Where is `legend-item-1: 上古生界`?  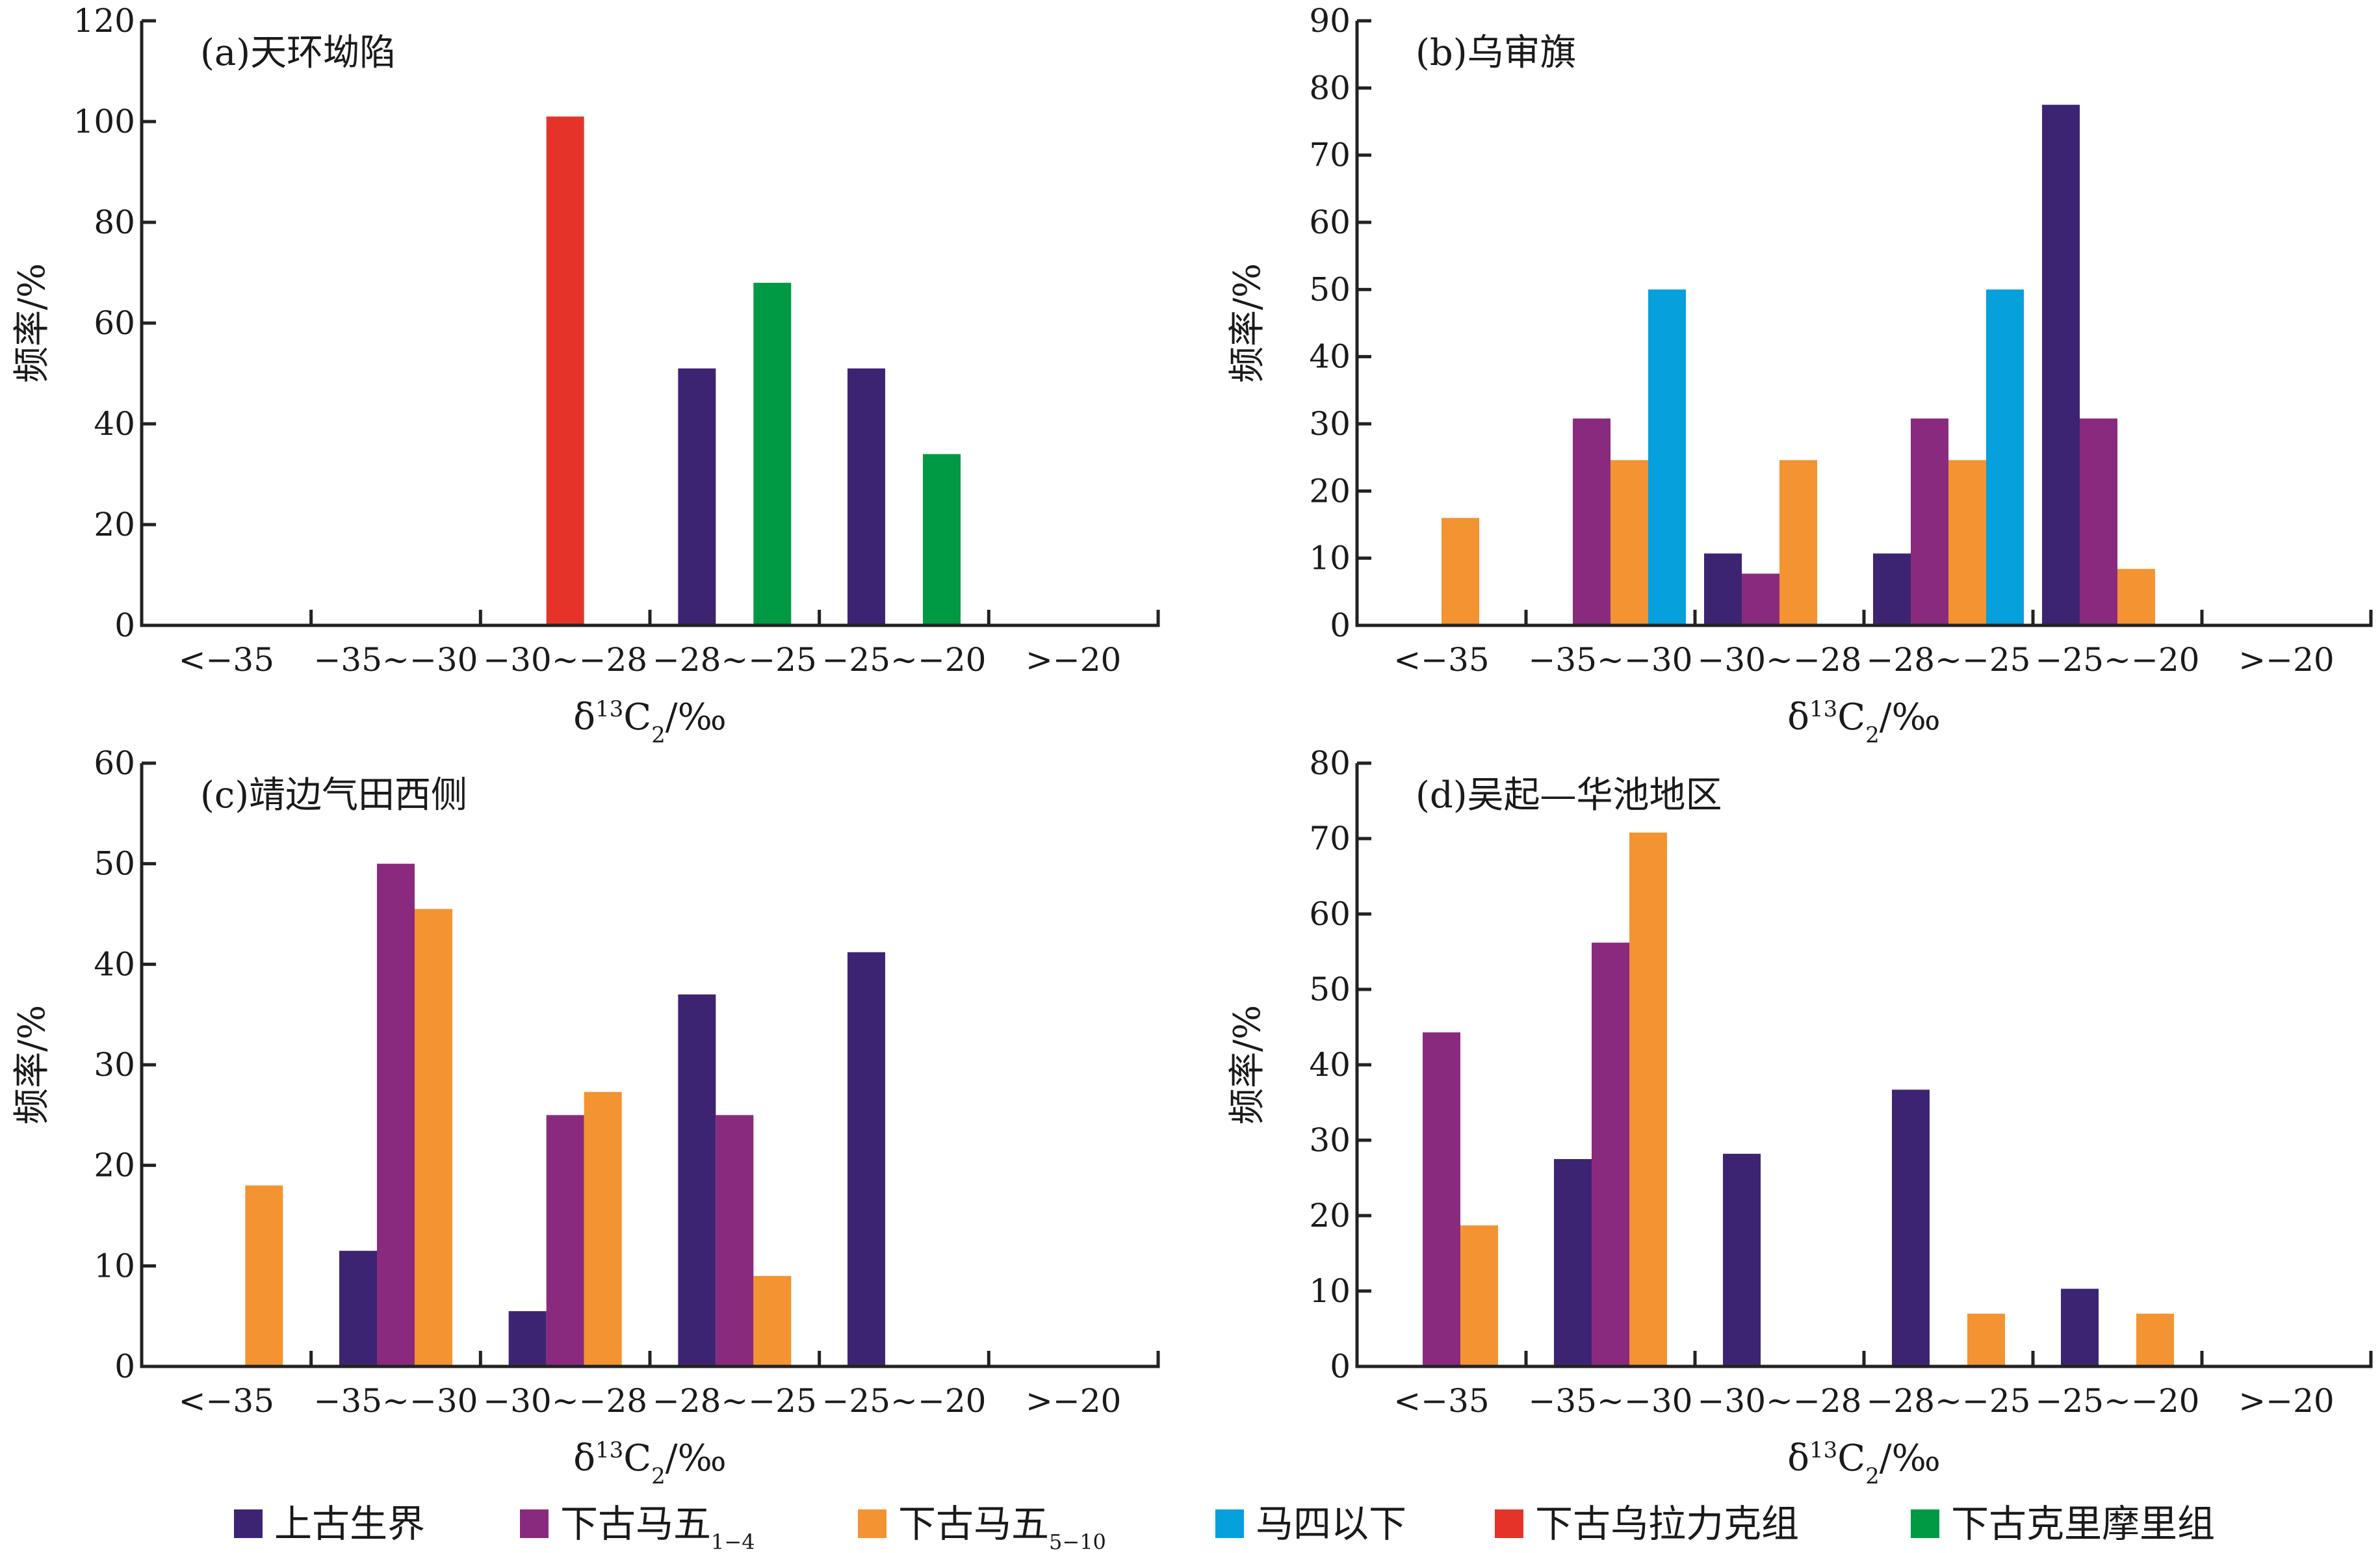 legend-item-1: 上古生界 is located at coordinates (330, 1524).